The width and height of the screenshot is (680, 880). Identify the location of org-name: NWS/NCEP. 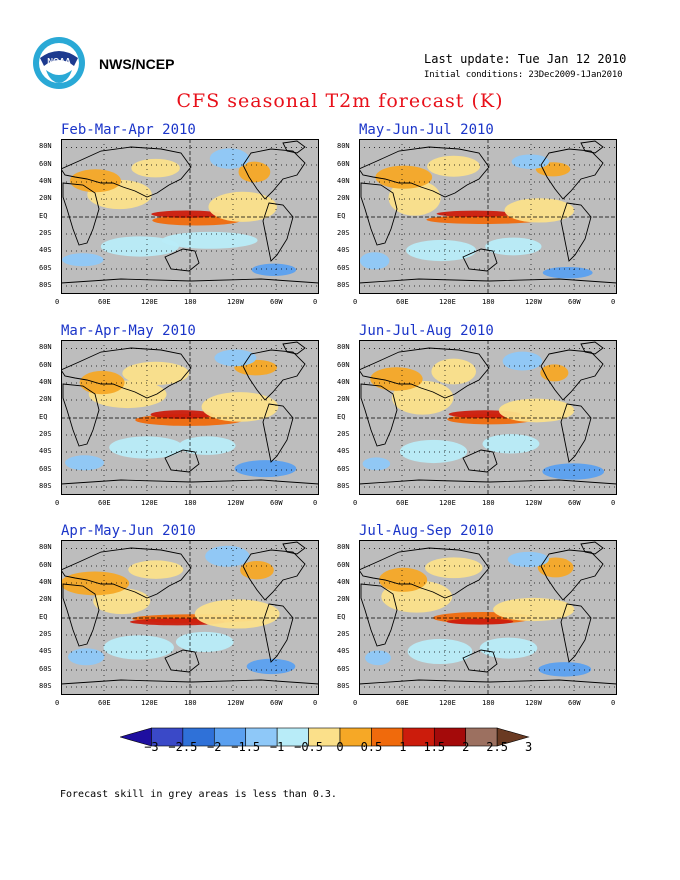
(137, 64).